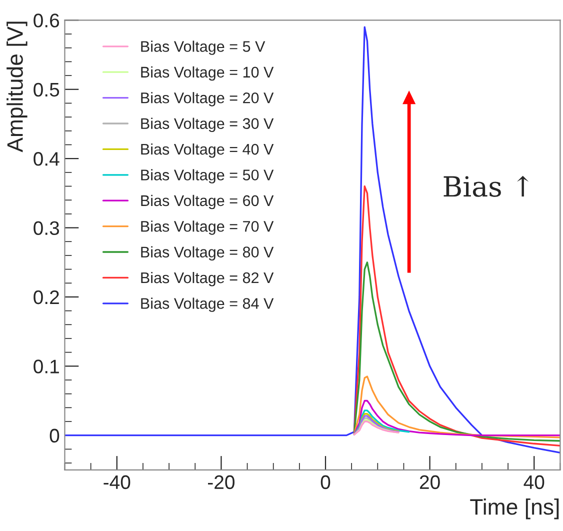  What do you see at coordinates (17, 87) in the screenshot?
I see `y-axis-title: Amplitude [V]` at bounding box center [17, 87].